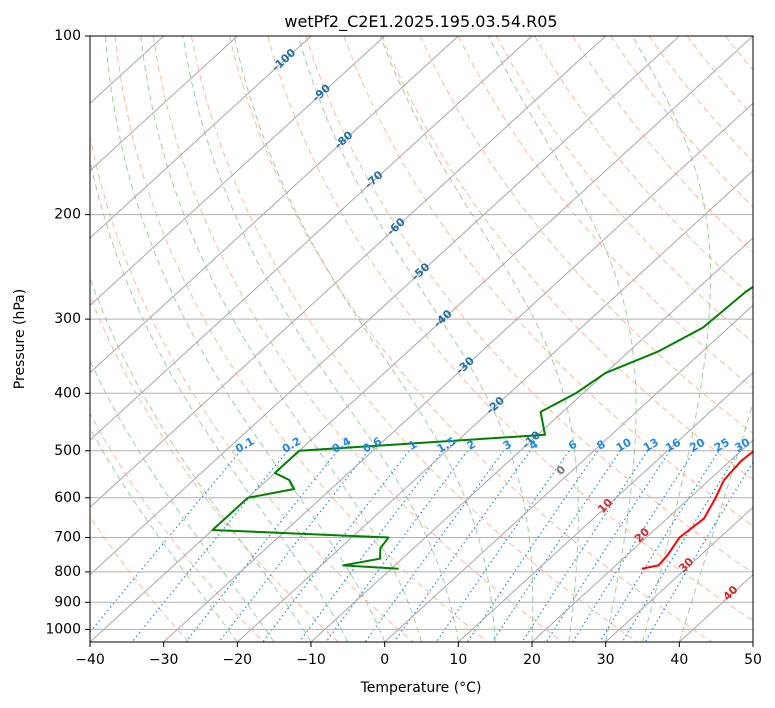 This screenshot has width=775, height=708. I want to click on x-tick-label: −30, so click(164, 660).